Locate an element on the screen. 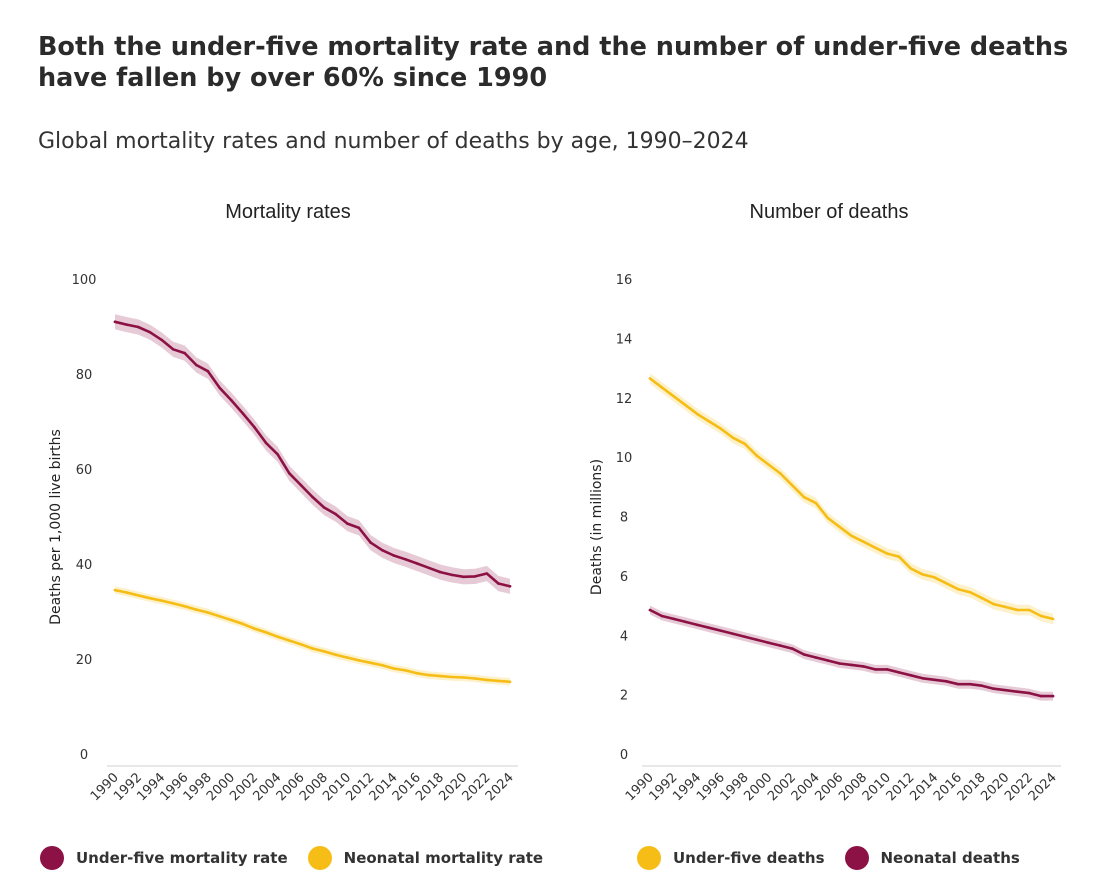 This screenshot has height=893, width=1100. y-tick-label: 16 is located at coordinates (624, 280).